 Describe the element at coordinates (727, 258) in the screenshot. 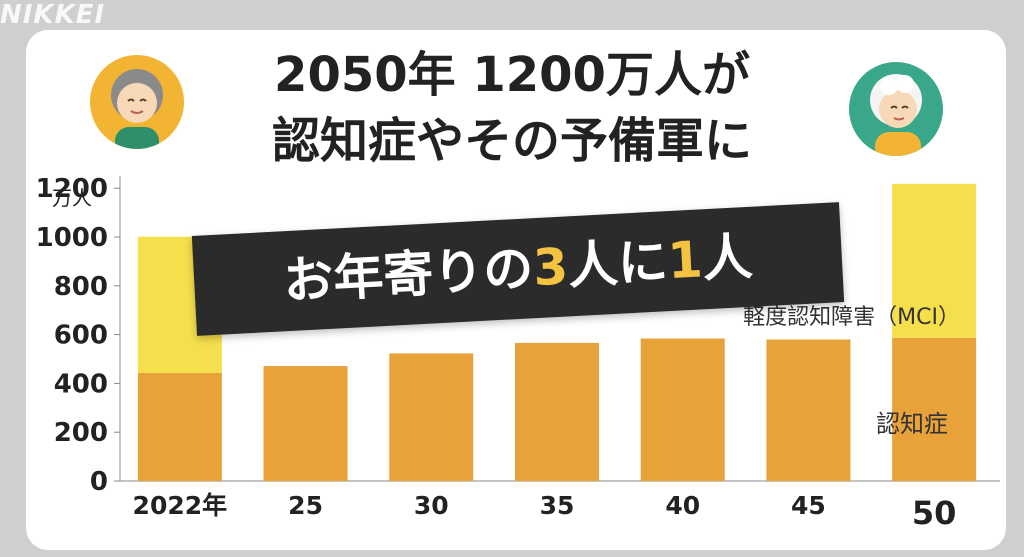

I see `banner-text-part3: 人` at that location.